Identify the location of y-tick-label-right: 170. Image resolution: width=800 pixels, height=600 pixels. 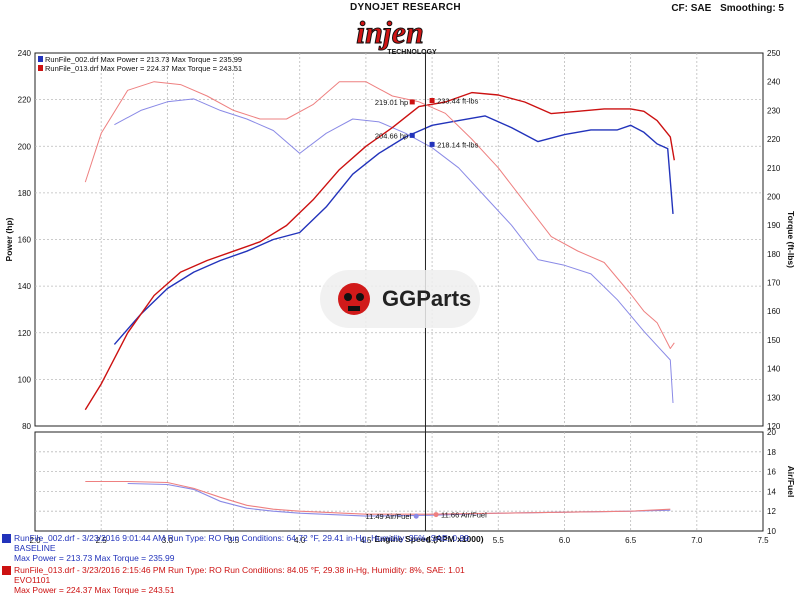
(774, 283).